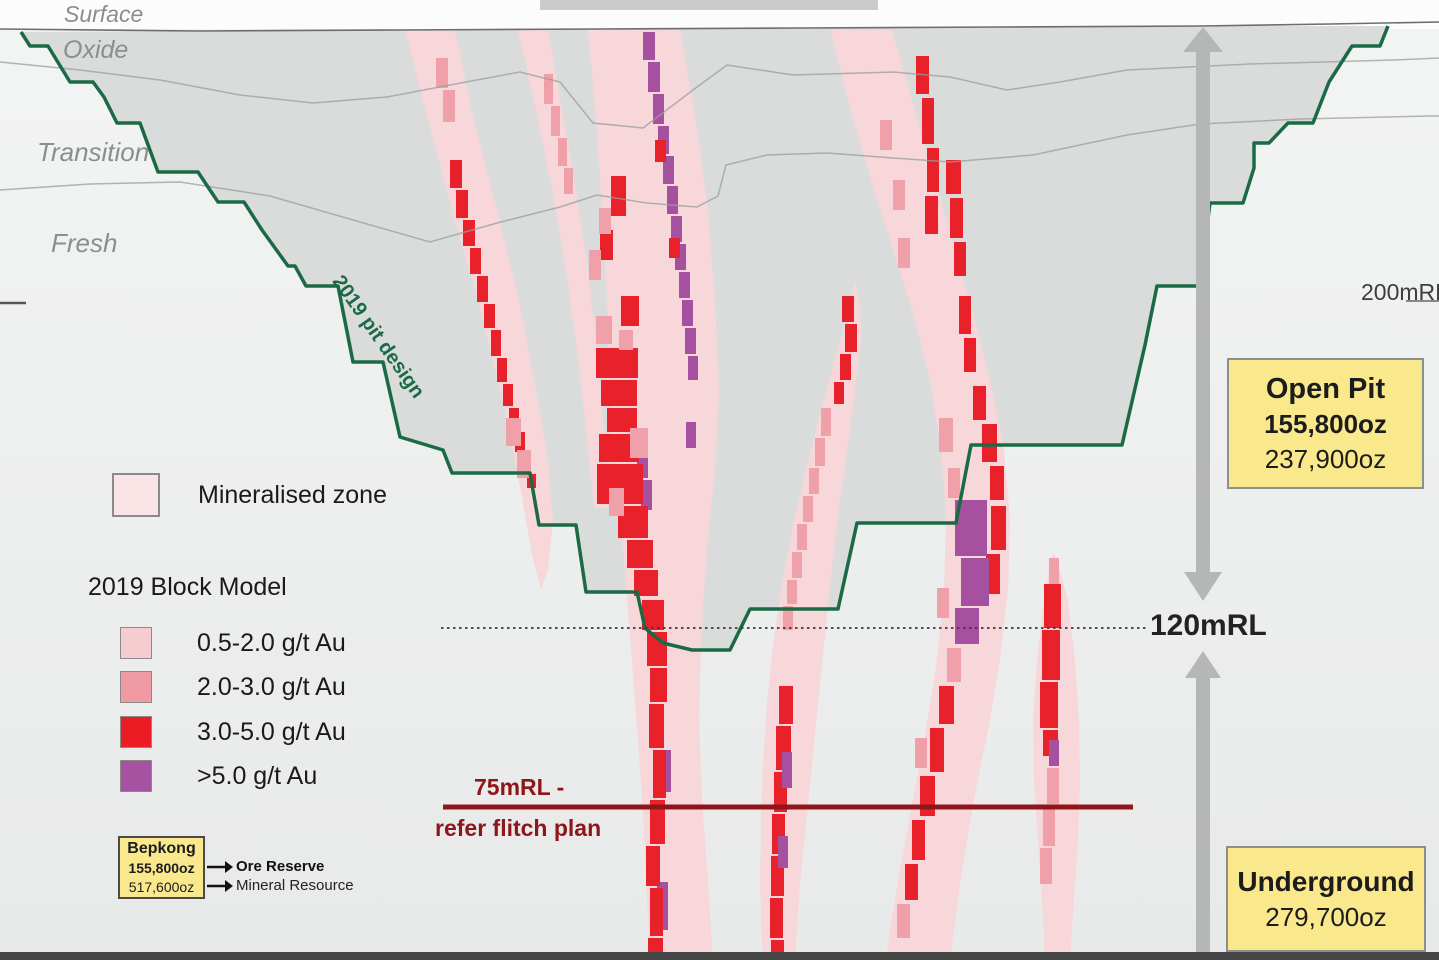 The width and height of the screenshot is (1439, 960). Describe the element at coordinates (1208, 625) in the screenshot. I see `mrl120-label: 120mRL` at that location.